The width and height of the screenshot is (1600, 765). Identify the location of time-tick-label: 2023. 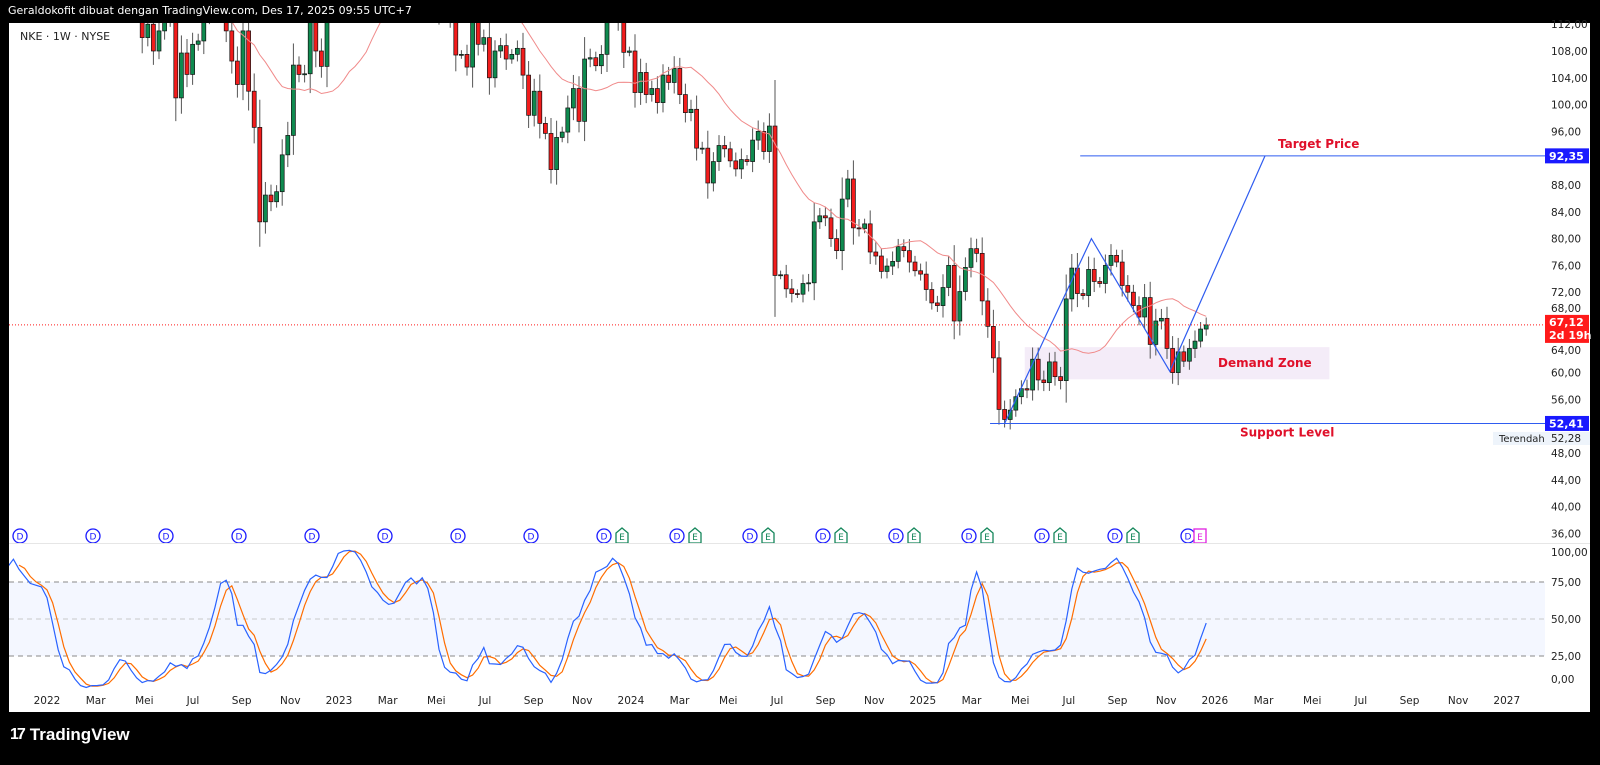
(339, 701).